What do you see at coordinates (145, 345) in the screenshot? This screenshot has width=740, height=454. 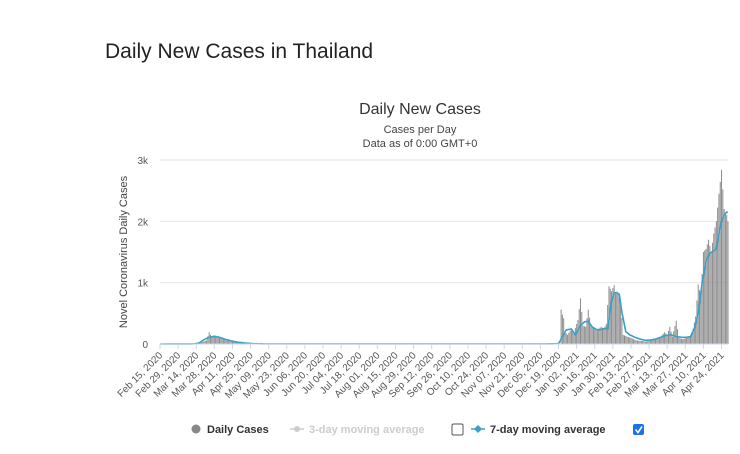 I see `y-tick-label: 0` at bounding box center [145, 345].